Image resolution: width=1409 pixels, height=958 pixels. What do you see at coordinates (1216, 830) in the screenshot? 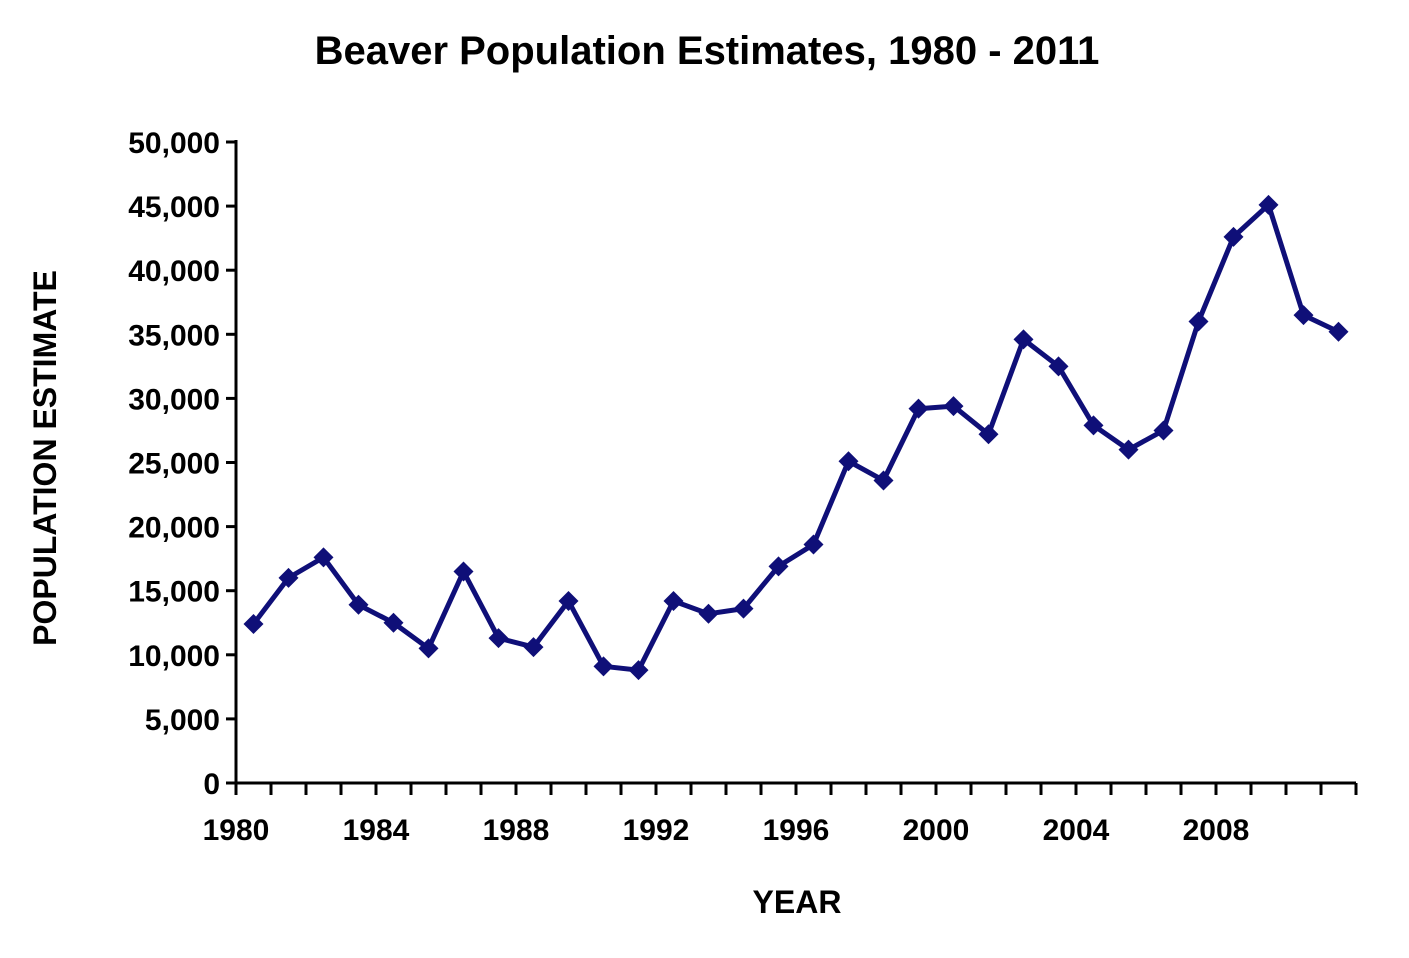
I see `x-tick-label: 2008` at bounding box center [1216, 830].